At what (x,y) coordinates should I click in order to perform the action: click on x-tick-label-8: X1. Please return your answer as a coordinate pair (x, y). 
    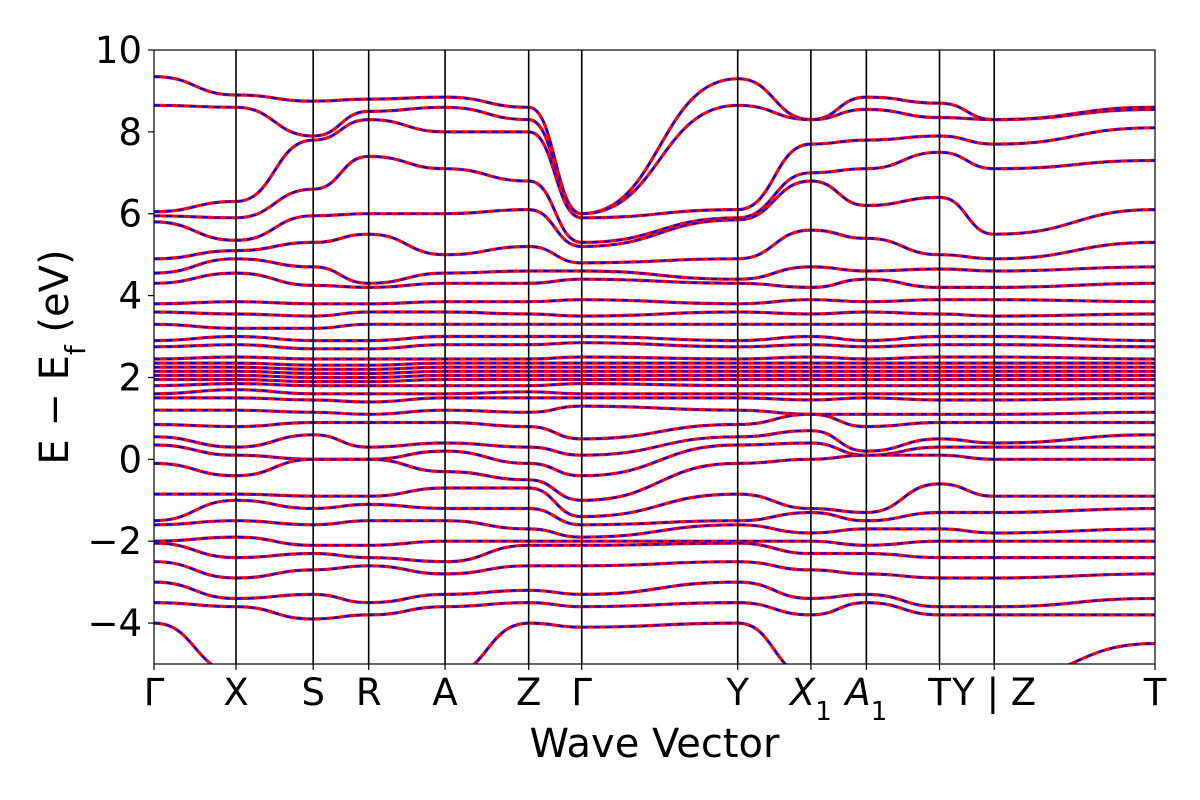
    Looking at the image, I should click on (810, 699).